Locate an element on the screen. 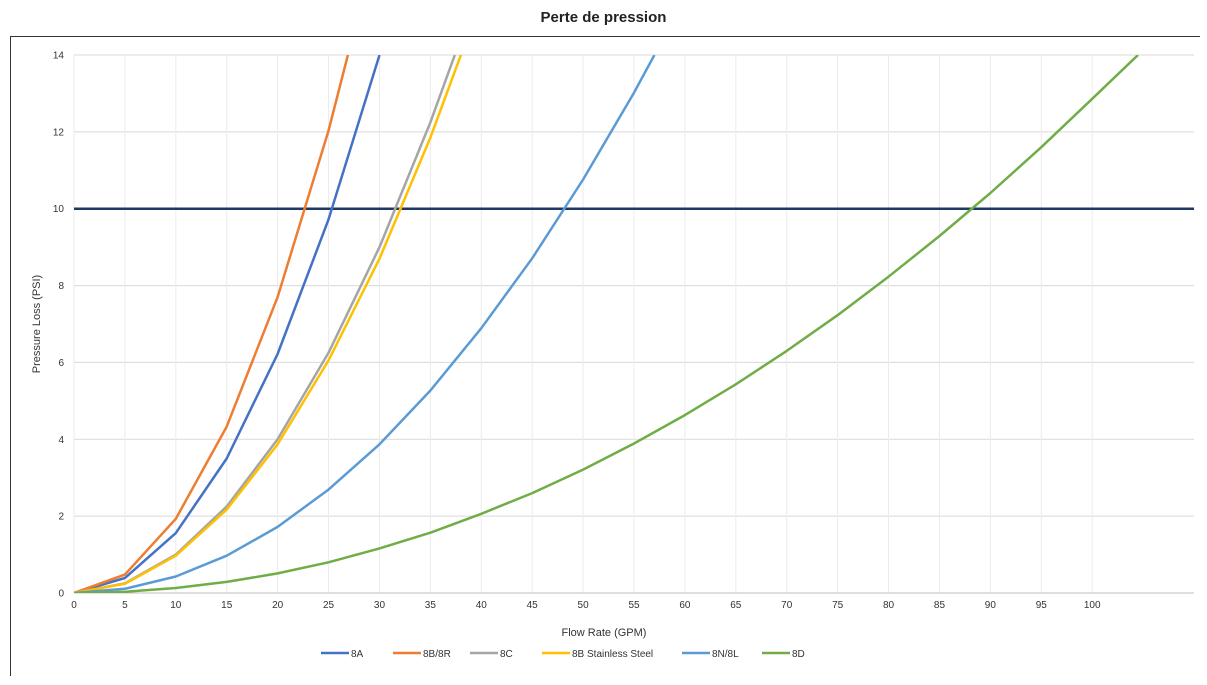  y-axis-label: Pressure Loss (PSI) is located at coordinates (37, 324).